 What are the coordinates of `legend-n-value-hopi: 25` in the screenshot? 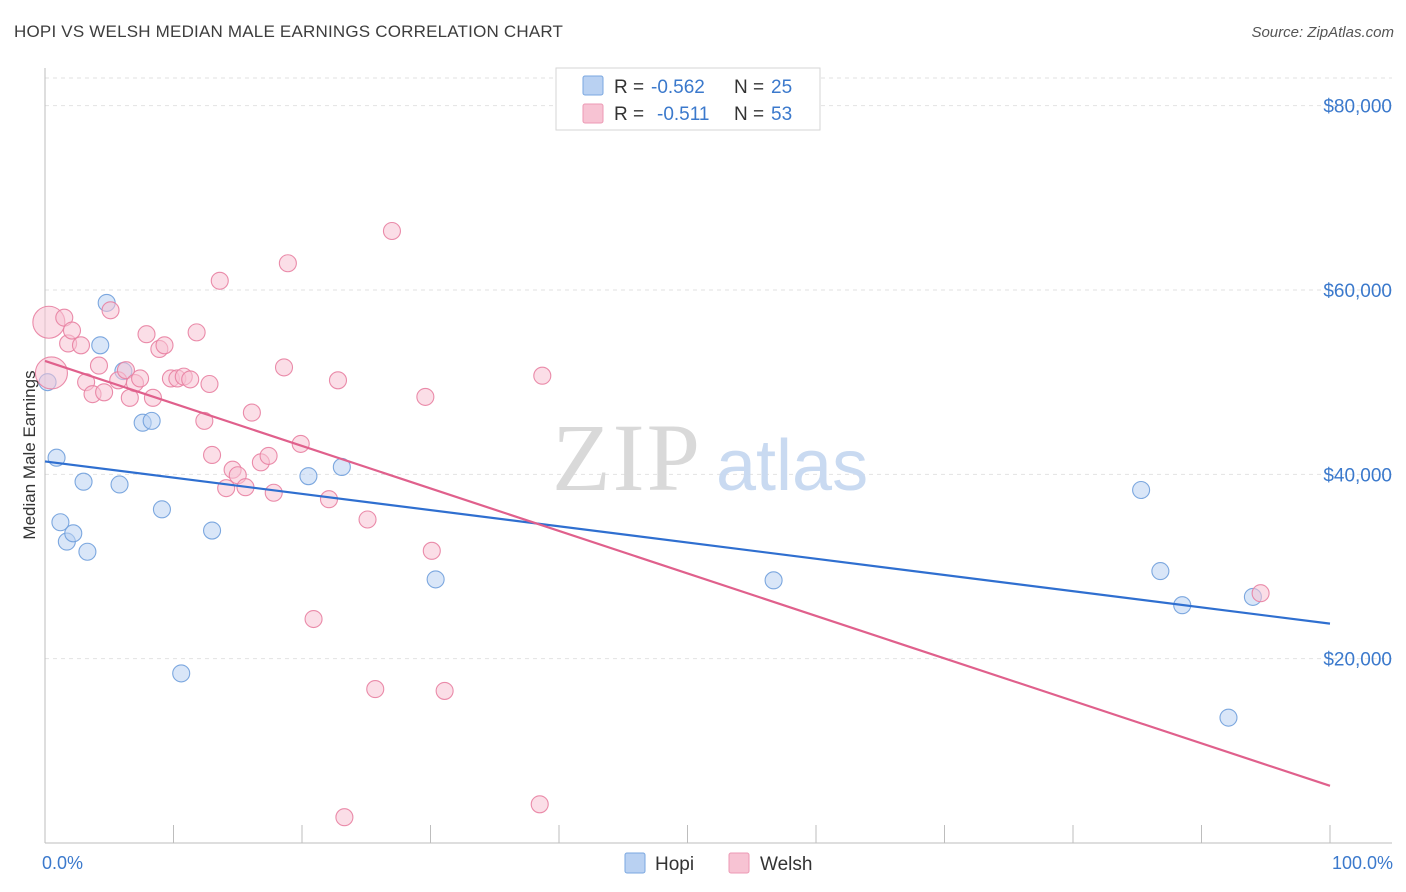 It's located at (781, 87).